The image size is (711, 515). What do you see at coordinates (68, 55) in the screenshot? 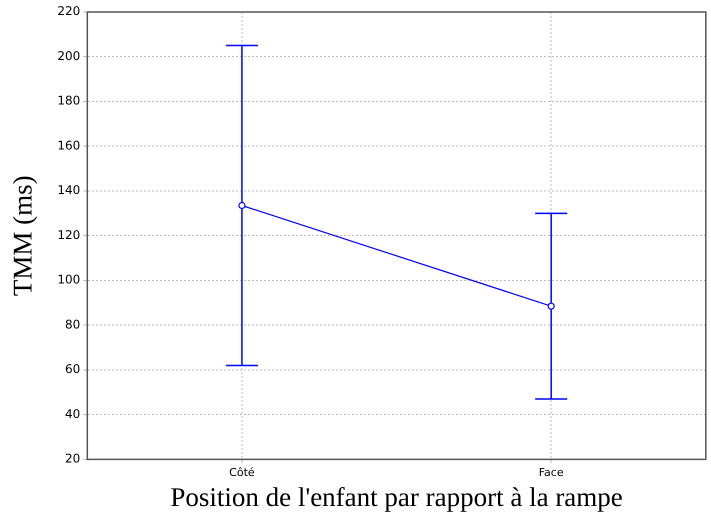
I see `y-tick-label: 200` at bounding box center [68, 55].